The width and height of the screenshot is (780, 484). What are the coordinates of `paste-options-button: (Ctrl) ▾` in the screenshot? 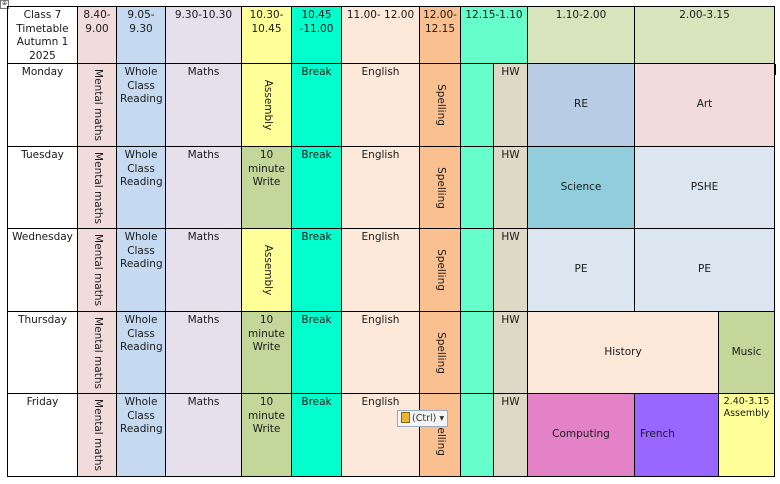 It's located at (423, 418).